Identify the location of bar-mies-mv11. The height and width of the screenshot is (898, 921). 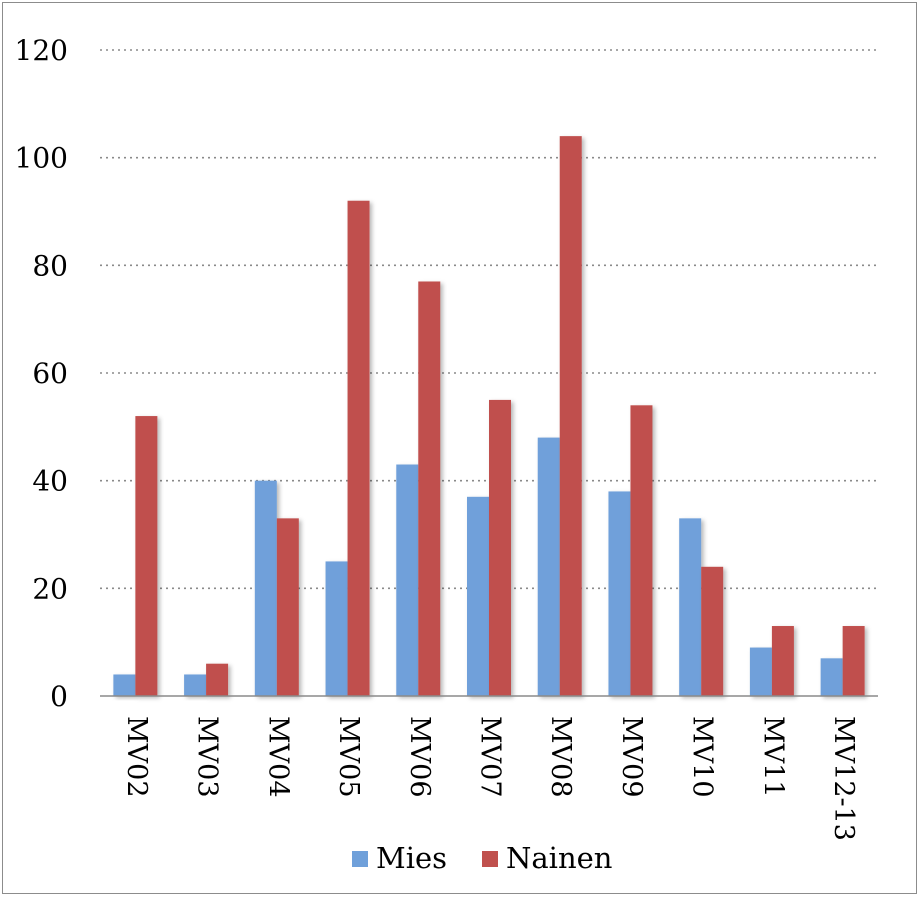
(760, 671).